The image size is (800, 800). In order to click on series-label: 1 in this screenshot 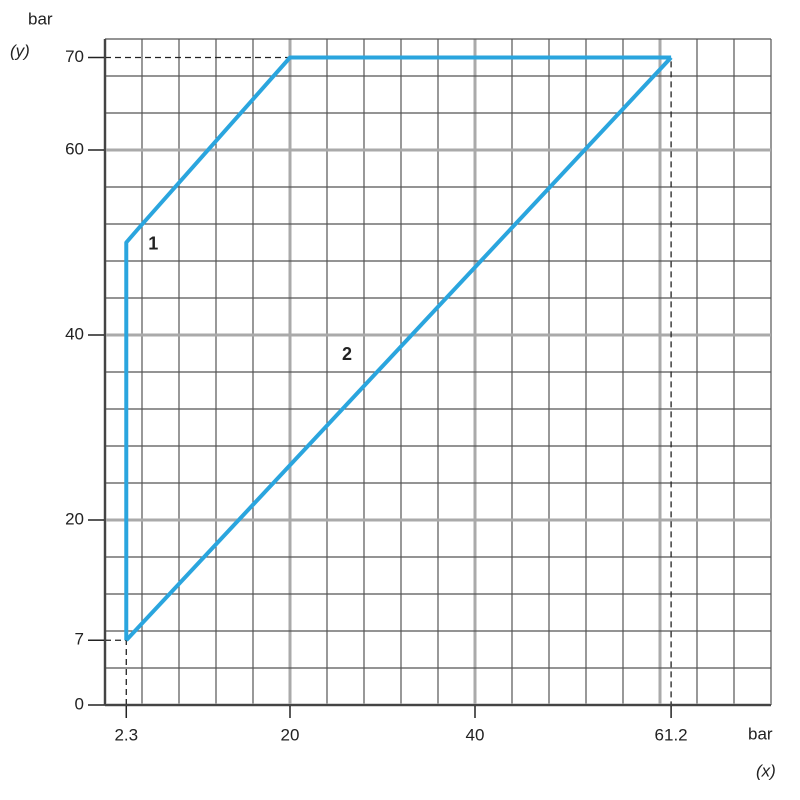, I will do `click(153, 243)`.